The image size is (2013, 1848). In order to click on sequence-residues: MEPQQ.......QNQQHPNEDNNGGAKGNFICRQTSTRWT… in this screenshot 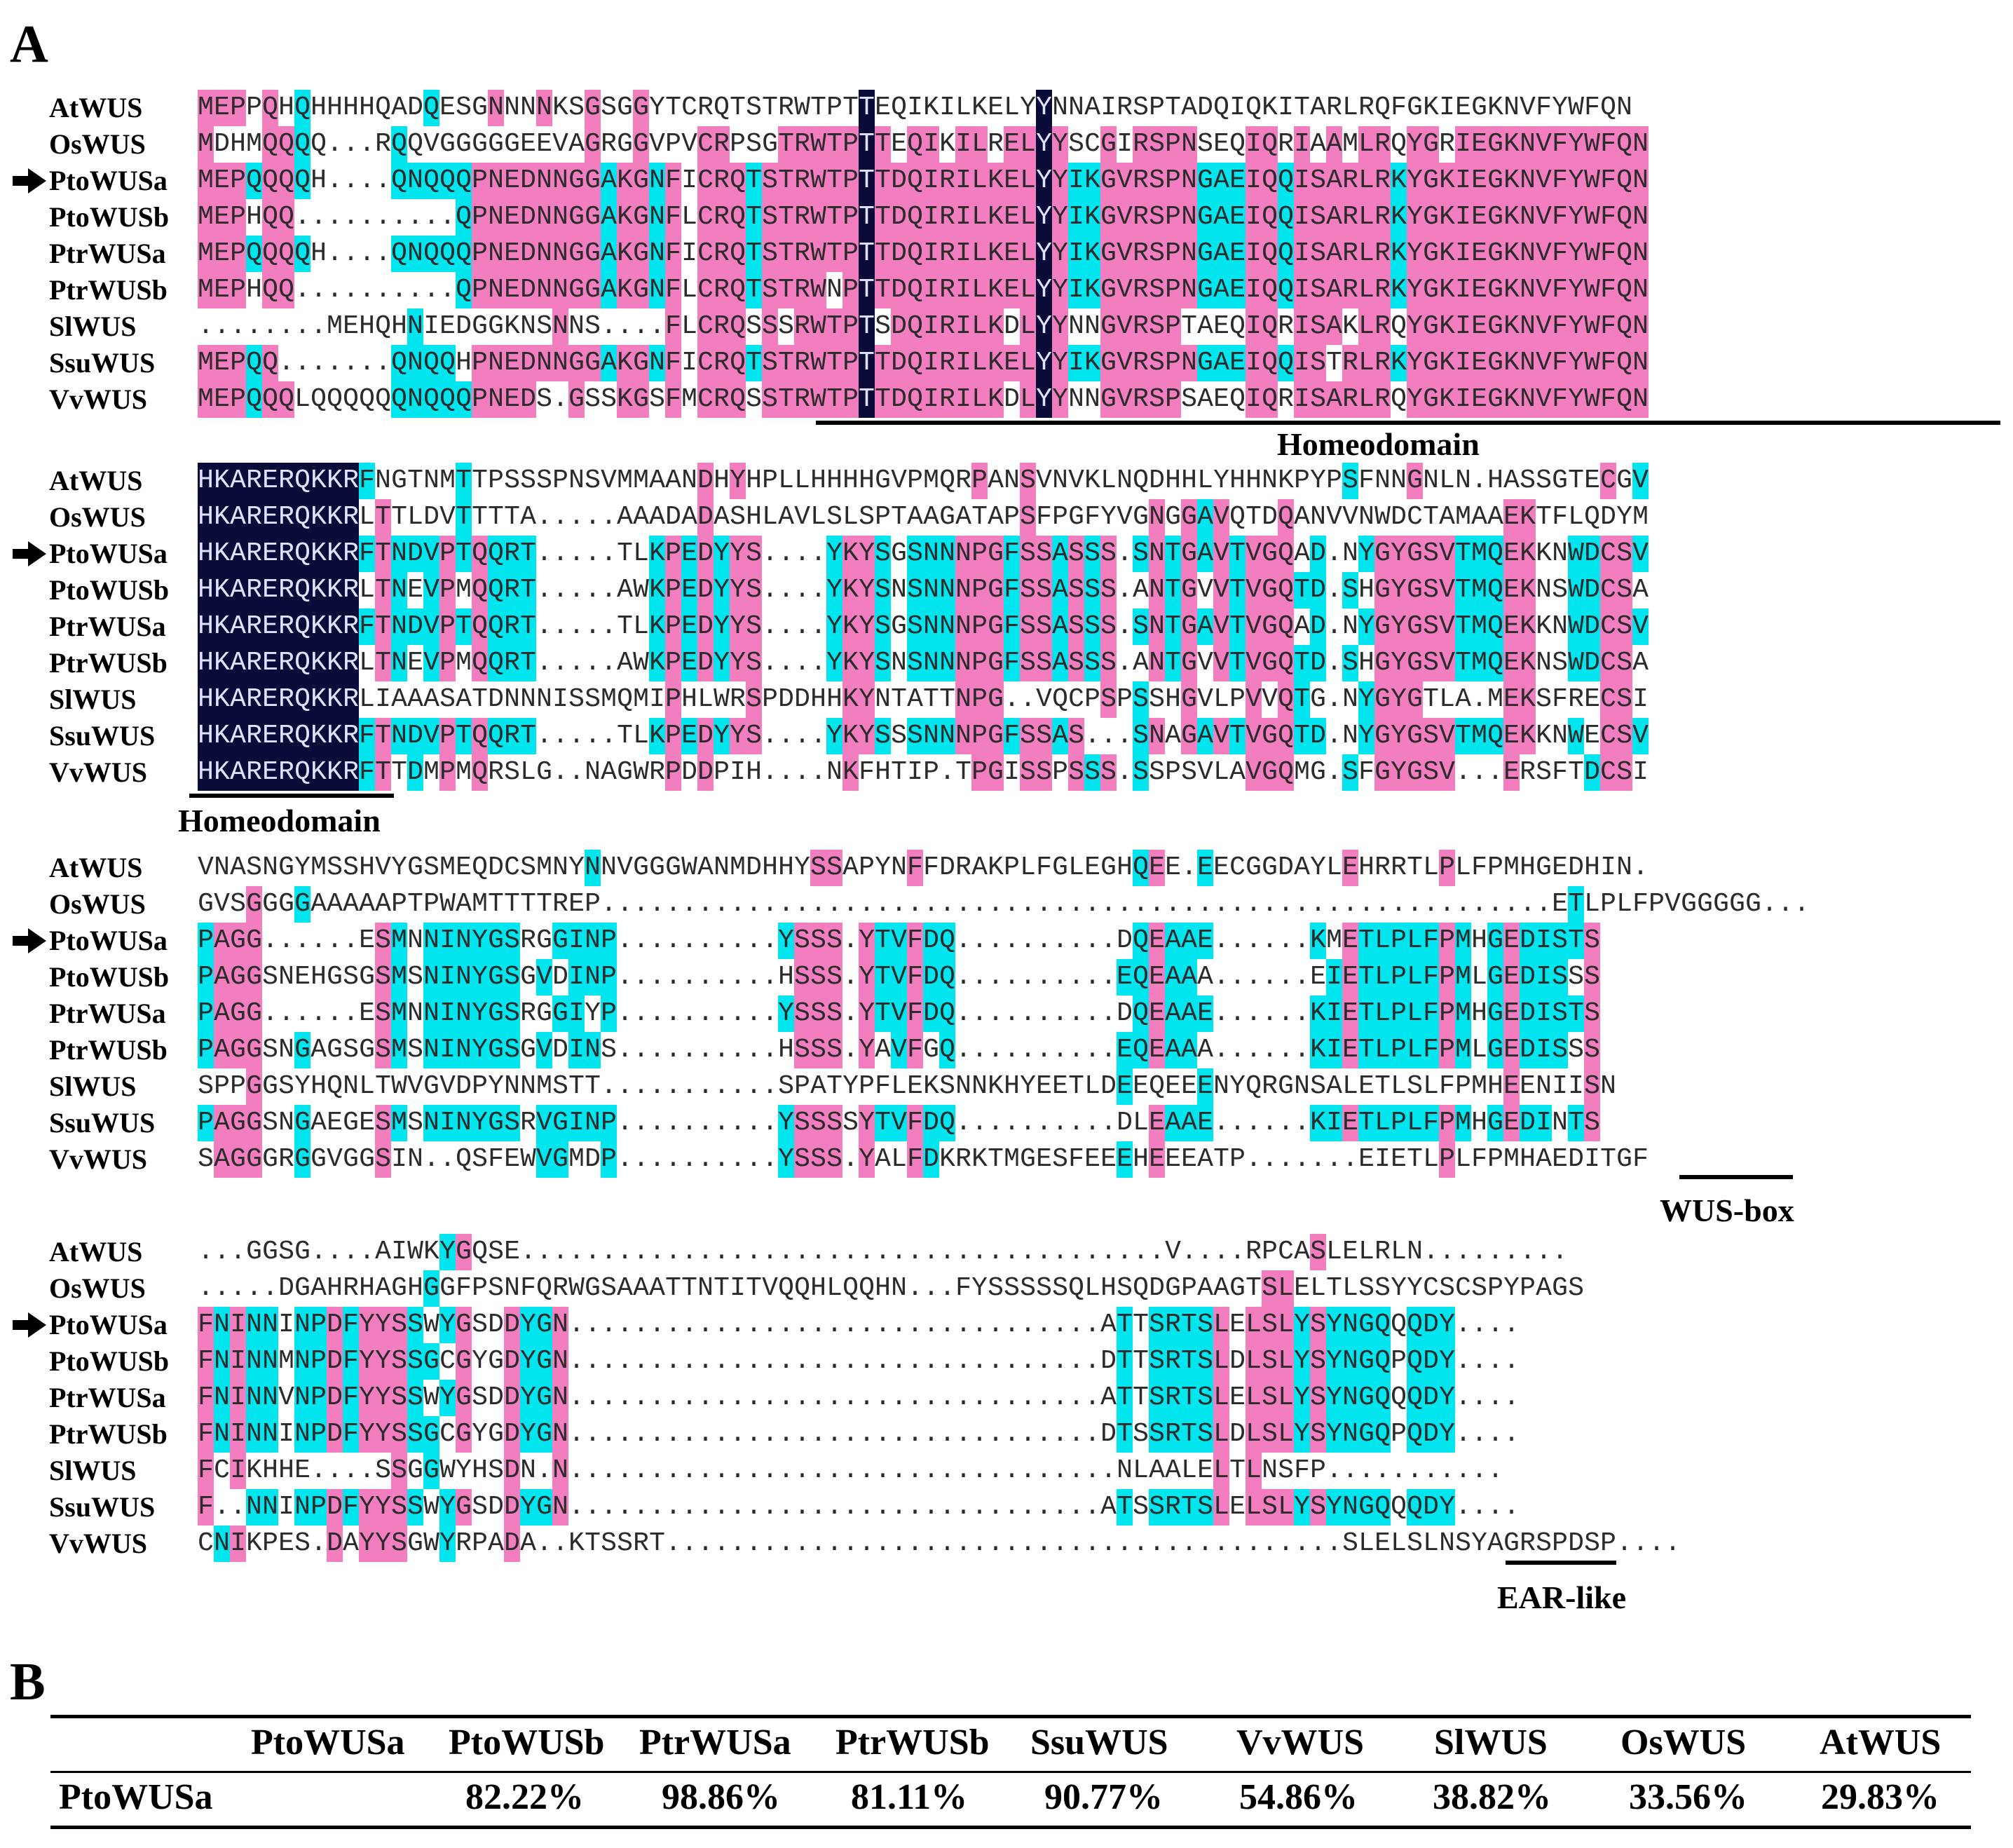, I will do `click(923, 363)`.